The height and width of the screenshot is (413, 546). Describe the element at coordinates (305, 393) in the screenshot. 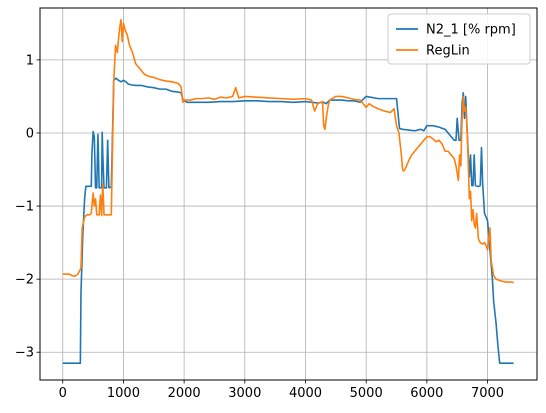

I see `x-tick-label: 4000` at that location.